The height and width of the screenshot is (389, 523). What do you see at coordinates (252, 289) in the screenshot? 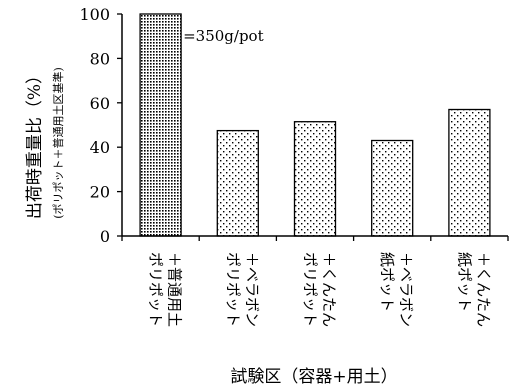
I see `x-category-label-2-2: ＋ベラボン` at bounding box center [252, 289].